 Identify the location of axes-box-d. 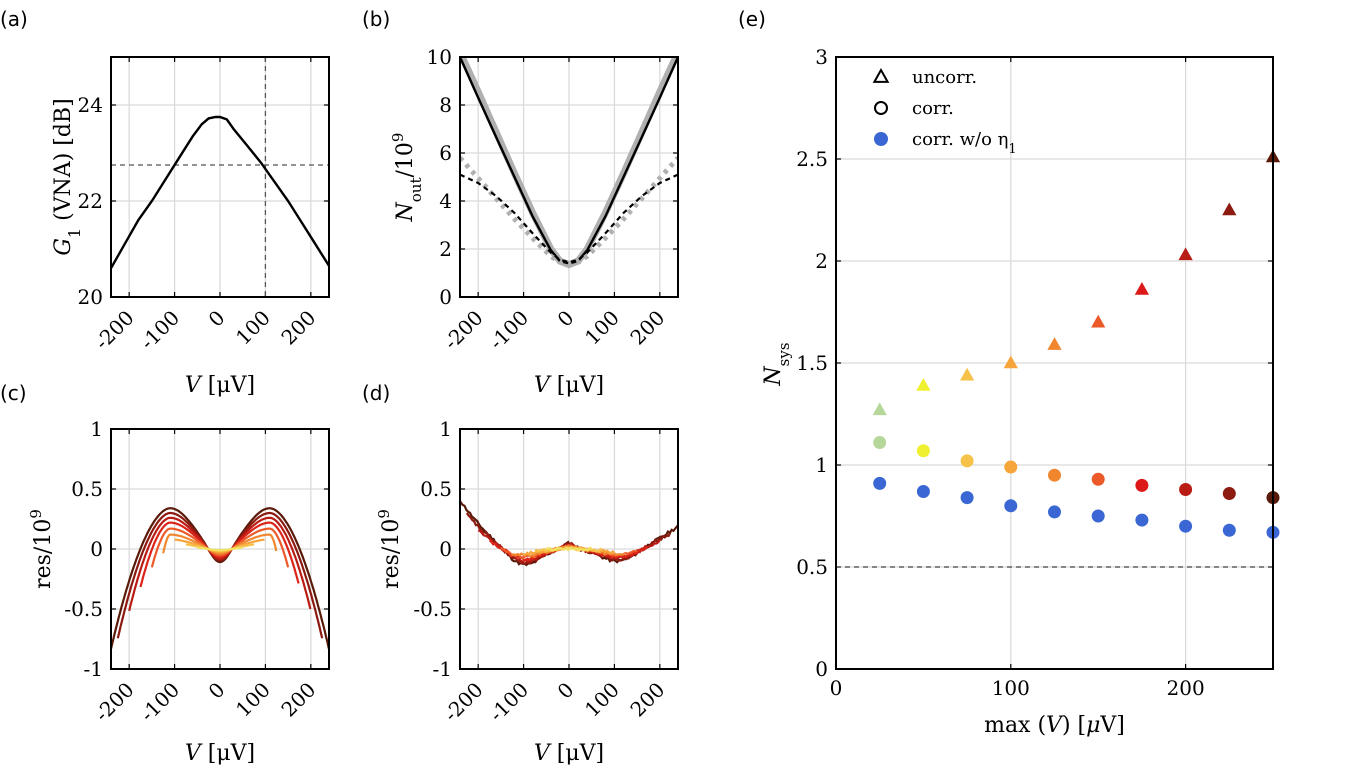
(569, 549).